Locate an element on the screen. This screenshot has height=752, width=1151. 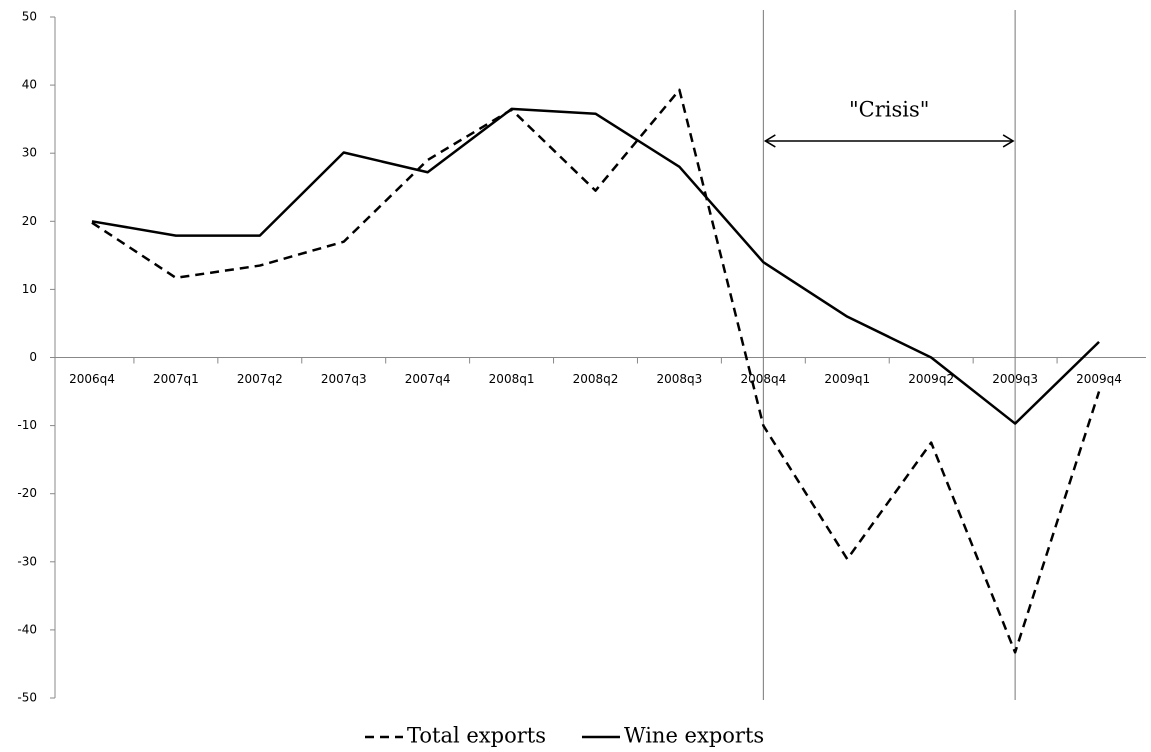
y-tick-label: 30 is located at coordinates (29, 153).